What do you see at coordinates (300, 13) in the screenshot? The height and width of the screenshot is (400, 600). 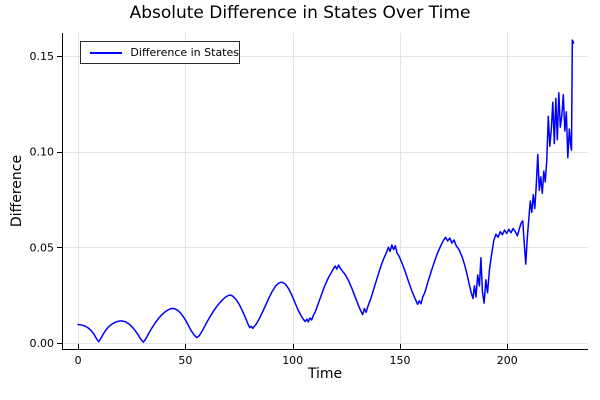 I see `chart-title: Absolute Difference in States Over Time` at bounding box center [300, 13].